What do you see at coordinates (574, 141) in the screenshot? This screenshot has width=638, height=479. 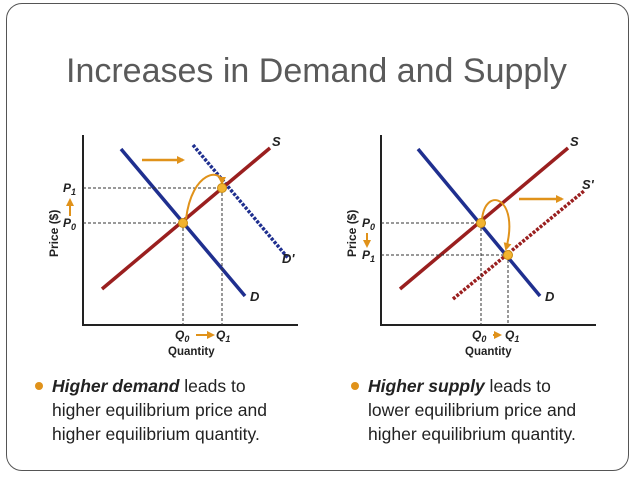 I see `right-supply-label: S` at bounding box center [574, 141].